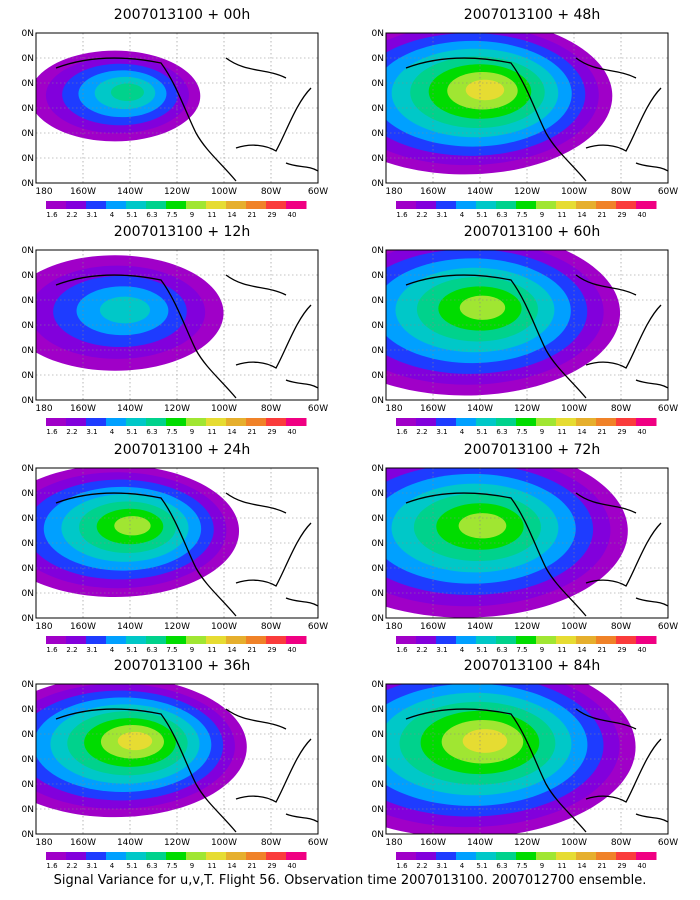 The height and width of the screenshot is (900, 700). Describe the element at coordinates (151, 432) in the screenshot. I see `colorbar-label: 6.3` at that location.